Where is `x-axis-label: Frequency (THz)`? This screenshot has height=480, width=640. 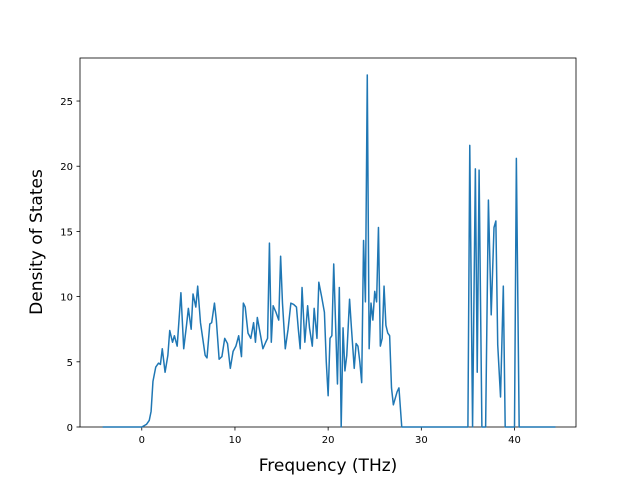
x-axis-label: Frequency (THz) is located at coordinates (328, 466).